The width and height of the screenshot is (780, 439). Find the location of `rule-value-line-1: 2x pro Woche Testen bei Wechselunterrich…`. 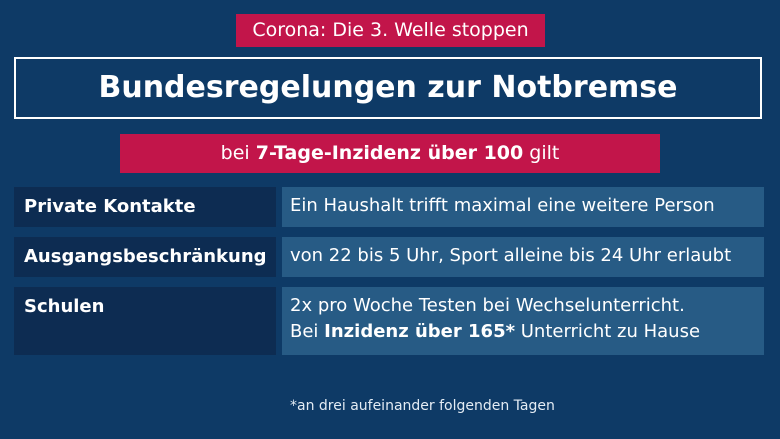

rule-value-line-1: 2x pro Woche Testen bei Wechselunterrich… is located at coordinates (487, 305).